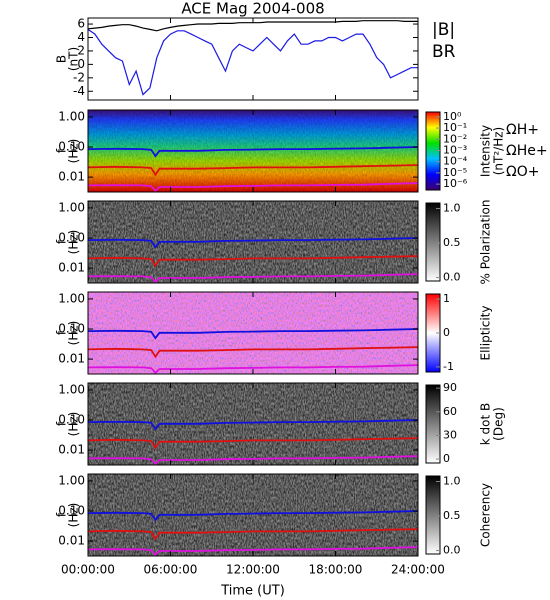 The image size is (550, 600). I want to click on data-line, so click(252, 62).